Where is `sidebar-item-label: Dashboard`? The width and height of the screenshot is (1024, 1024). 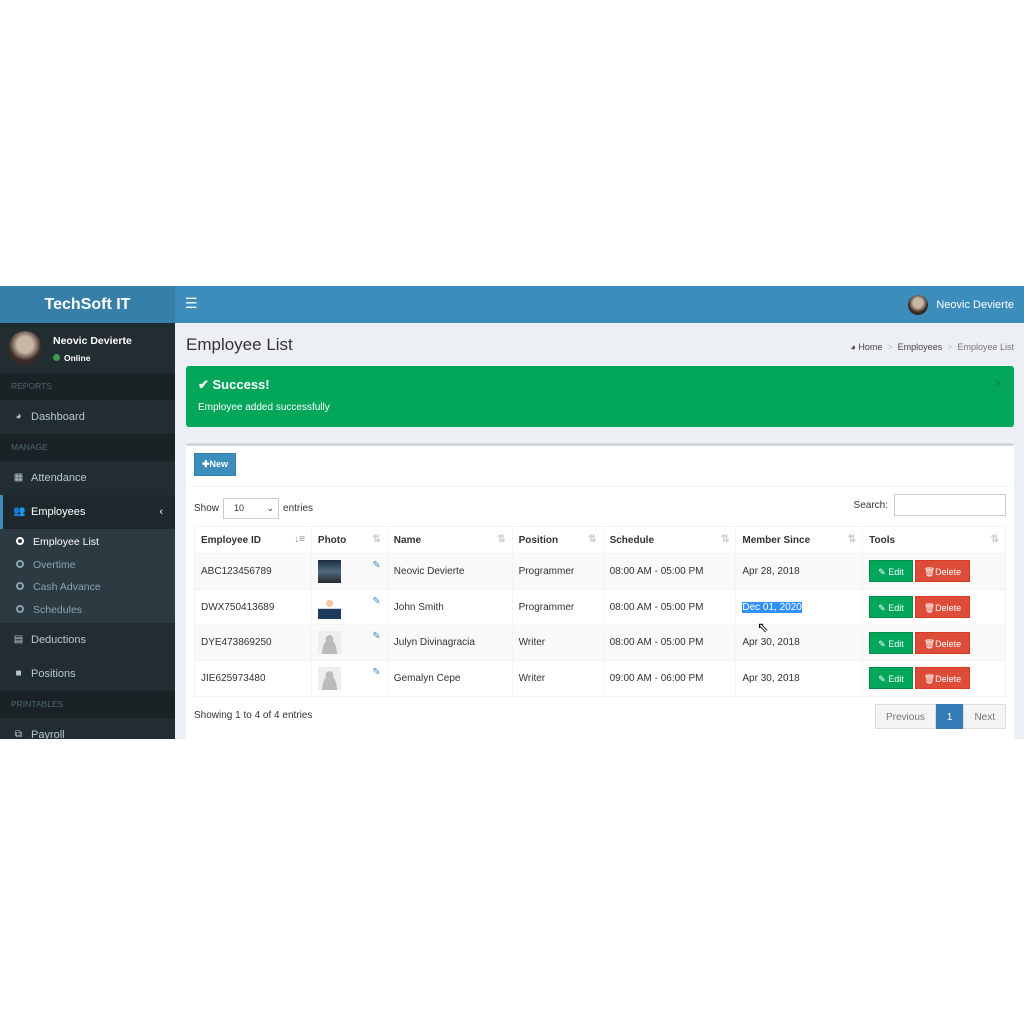
sidebar-item-label: Dashboard is located at coordinates (58, 417).